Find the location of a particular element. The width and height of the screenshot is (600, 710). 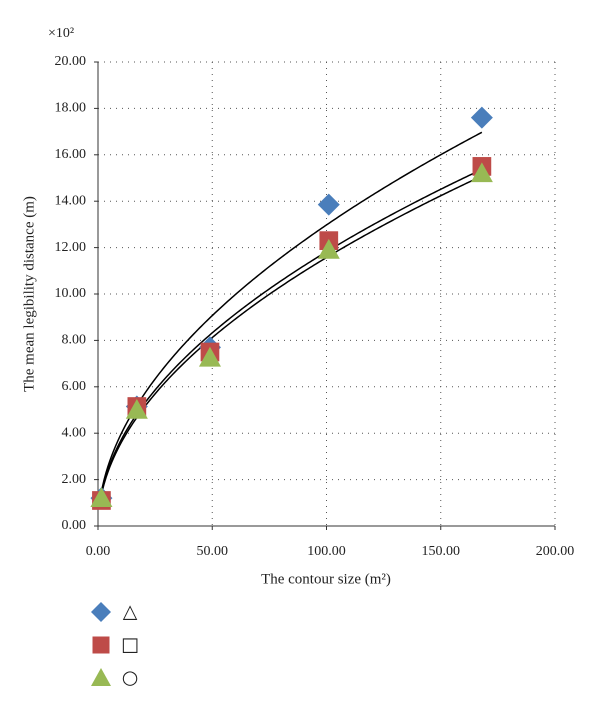

x-tick-label: 0.00 is located at coordinates (98, 551).